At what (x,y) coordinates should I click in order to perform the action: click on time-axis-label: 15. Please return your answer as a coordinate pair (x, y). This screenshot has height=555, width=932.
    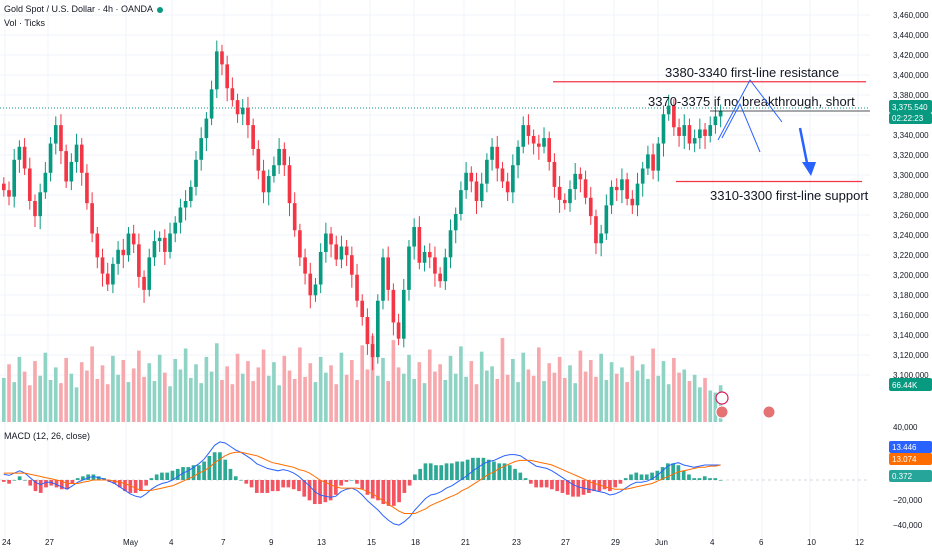
    Looking at the image, I should click on (371, 542).